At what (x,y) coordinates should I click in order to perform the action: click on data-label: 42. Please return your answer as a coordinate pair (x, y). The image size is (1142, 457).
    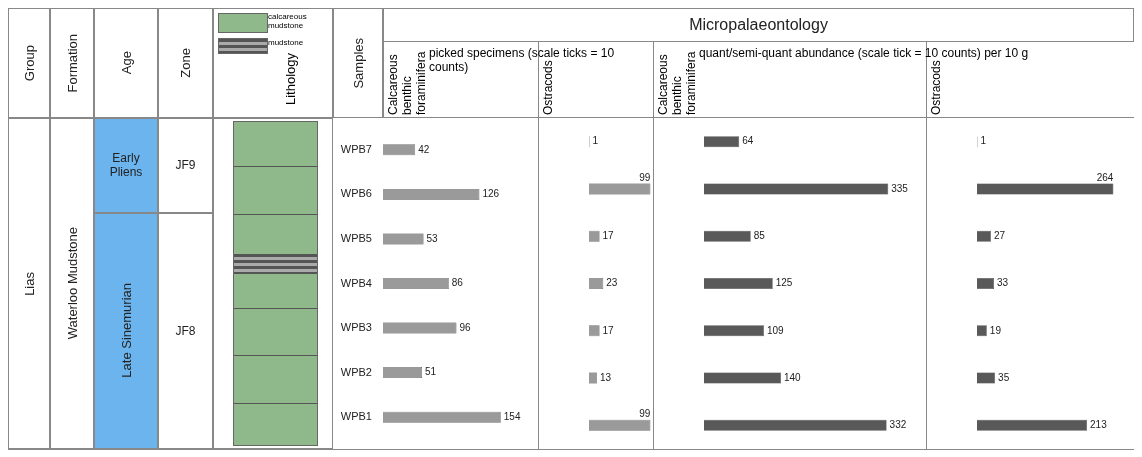
    Looking at the image, I should click on (424, 149).